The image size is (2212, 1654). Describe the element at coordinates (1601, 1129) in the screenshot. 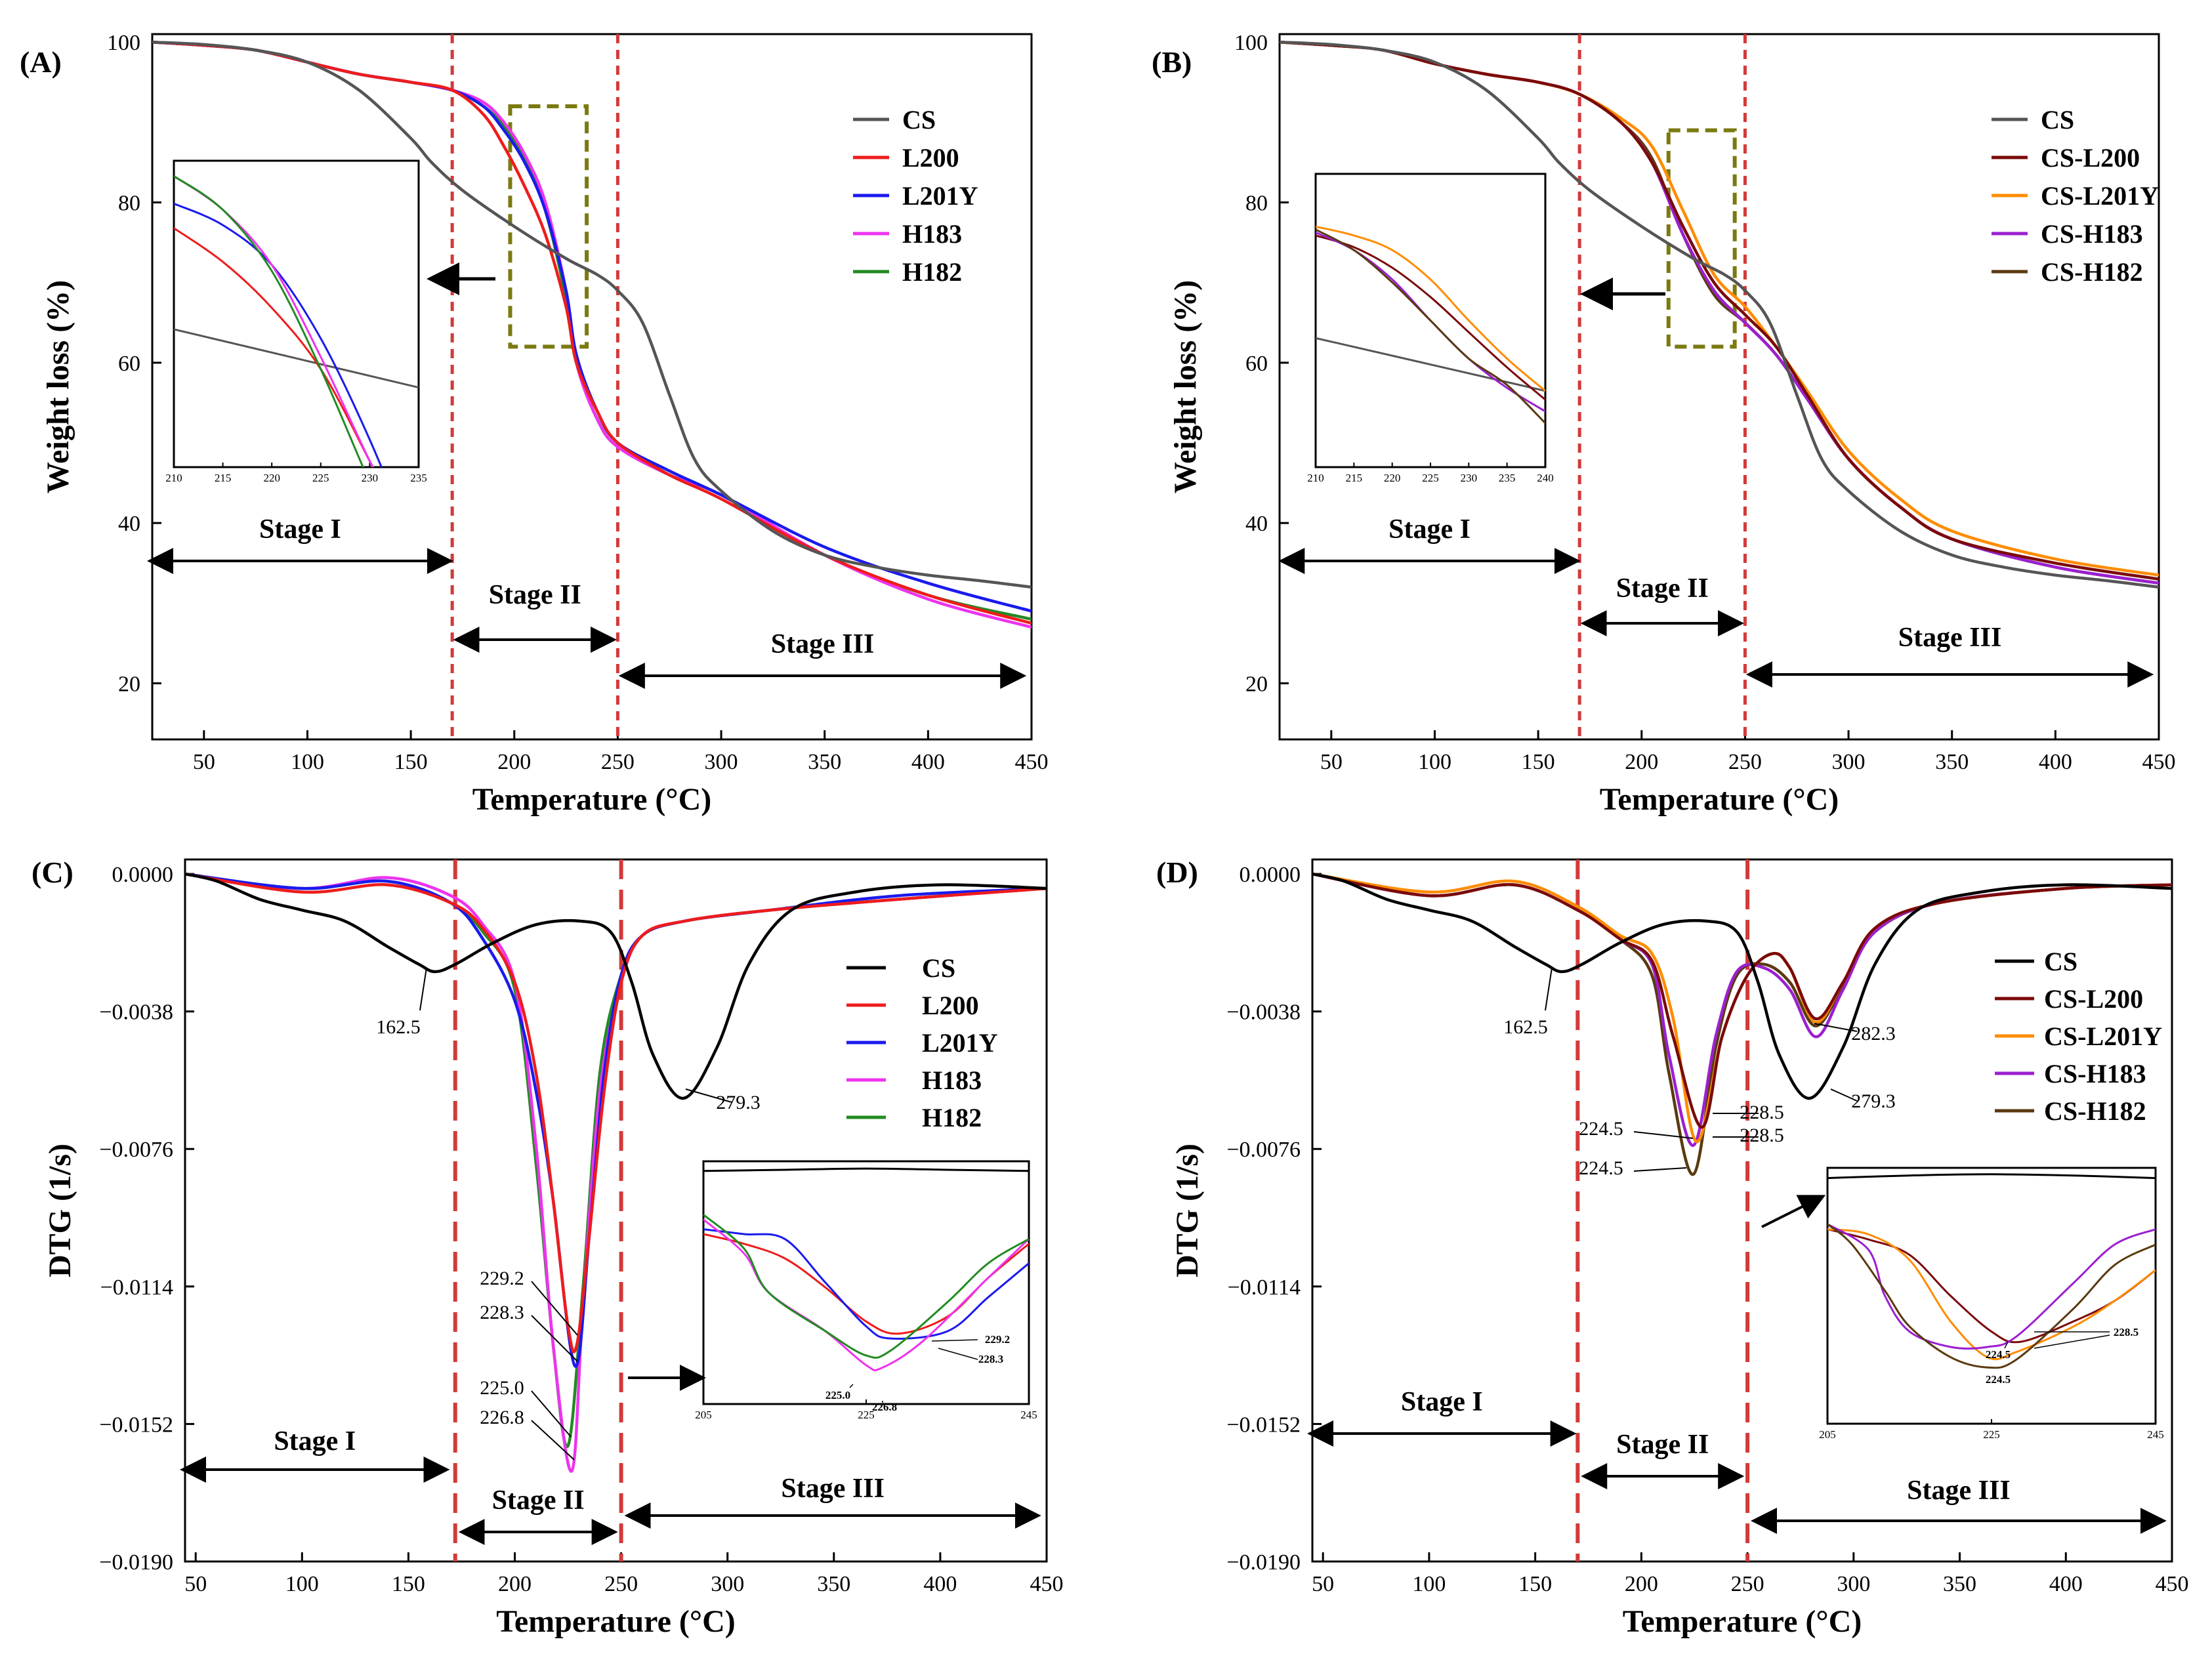

I see `peak-annotation: 224.5` at that location.